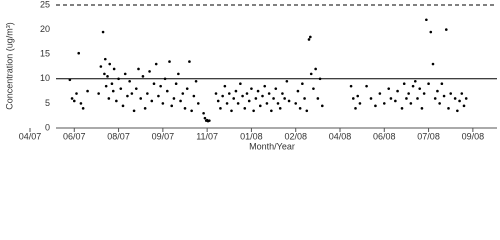  Describe the element at coordinates (428, 136) in the screenshot. I see `x-tick-label: 07/08` at that location.